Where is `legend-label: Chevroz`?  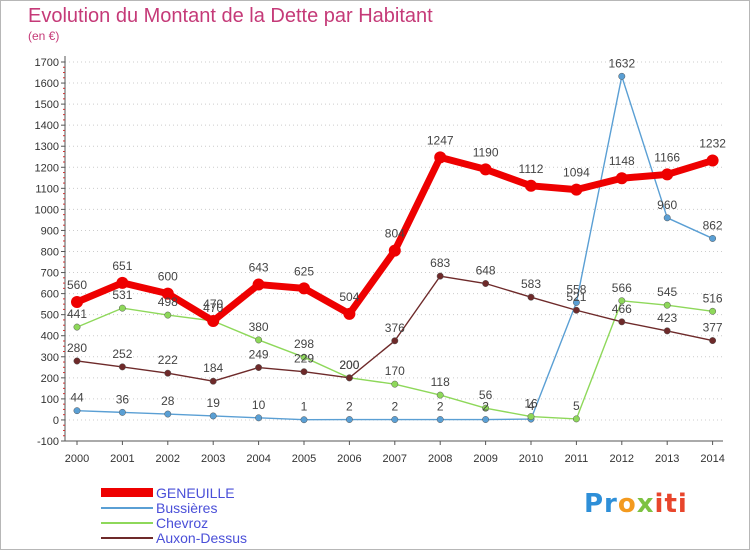
legend-label: Chevroz is located at coordinates (182, 523).